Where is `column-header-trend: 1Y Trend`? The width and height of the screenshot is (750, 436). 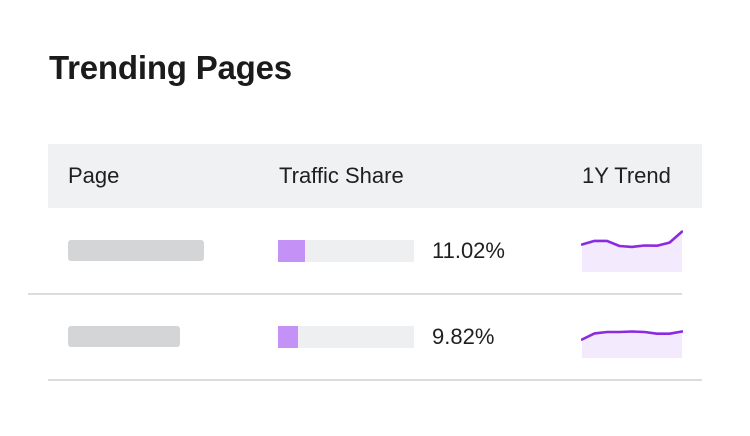 column-header-trend: 1Y Trend is located at coordinates (626, 175).